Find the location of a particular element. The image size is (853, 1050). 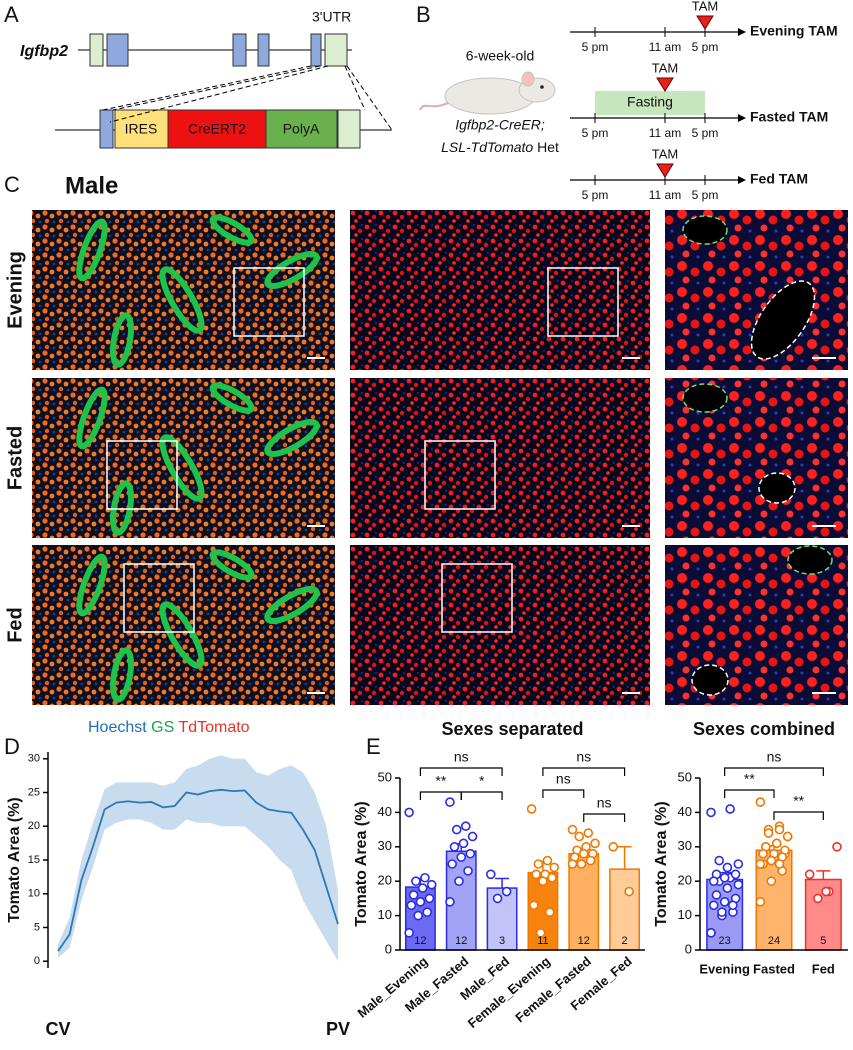

ires-label: IRES is located at coordinates (141, 129).